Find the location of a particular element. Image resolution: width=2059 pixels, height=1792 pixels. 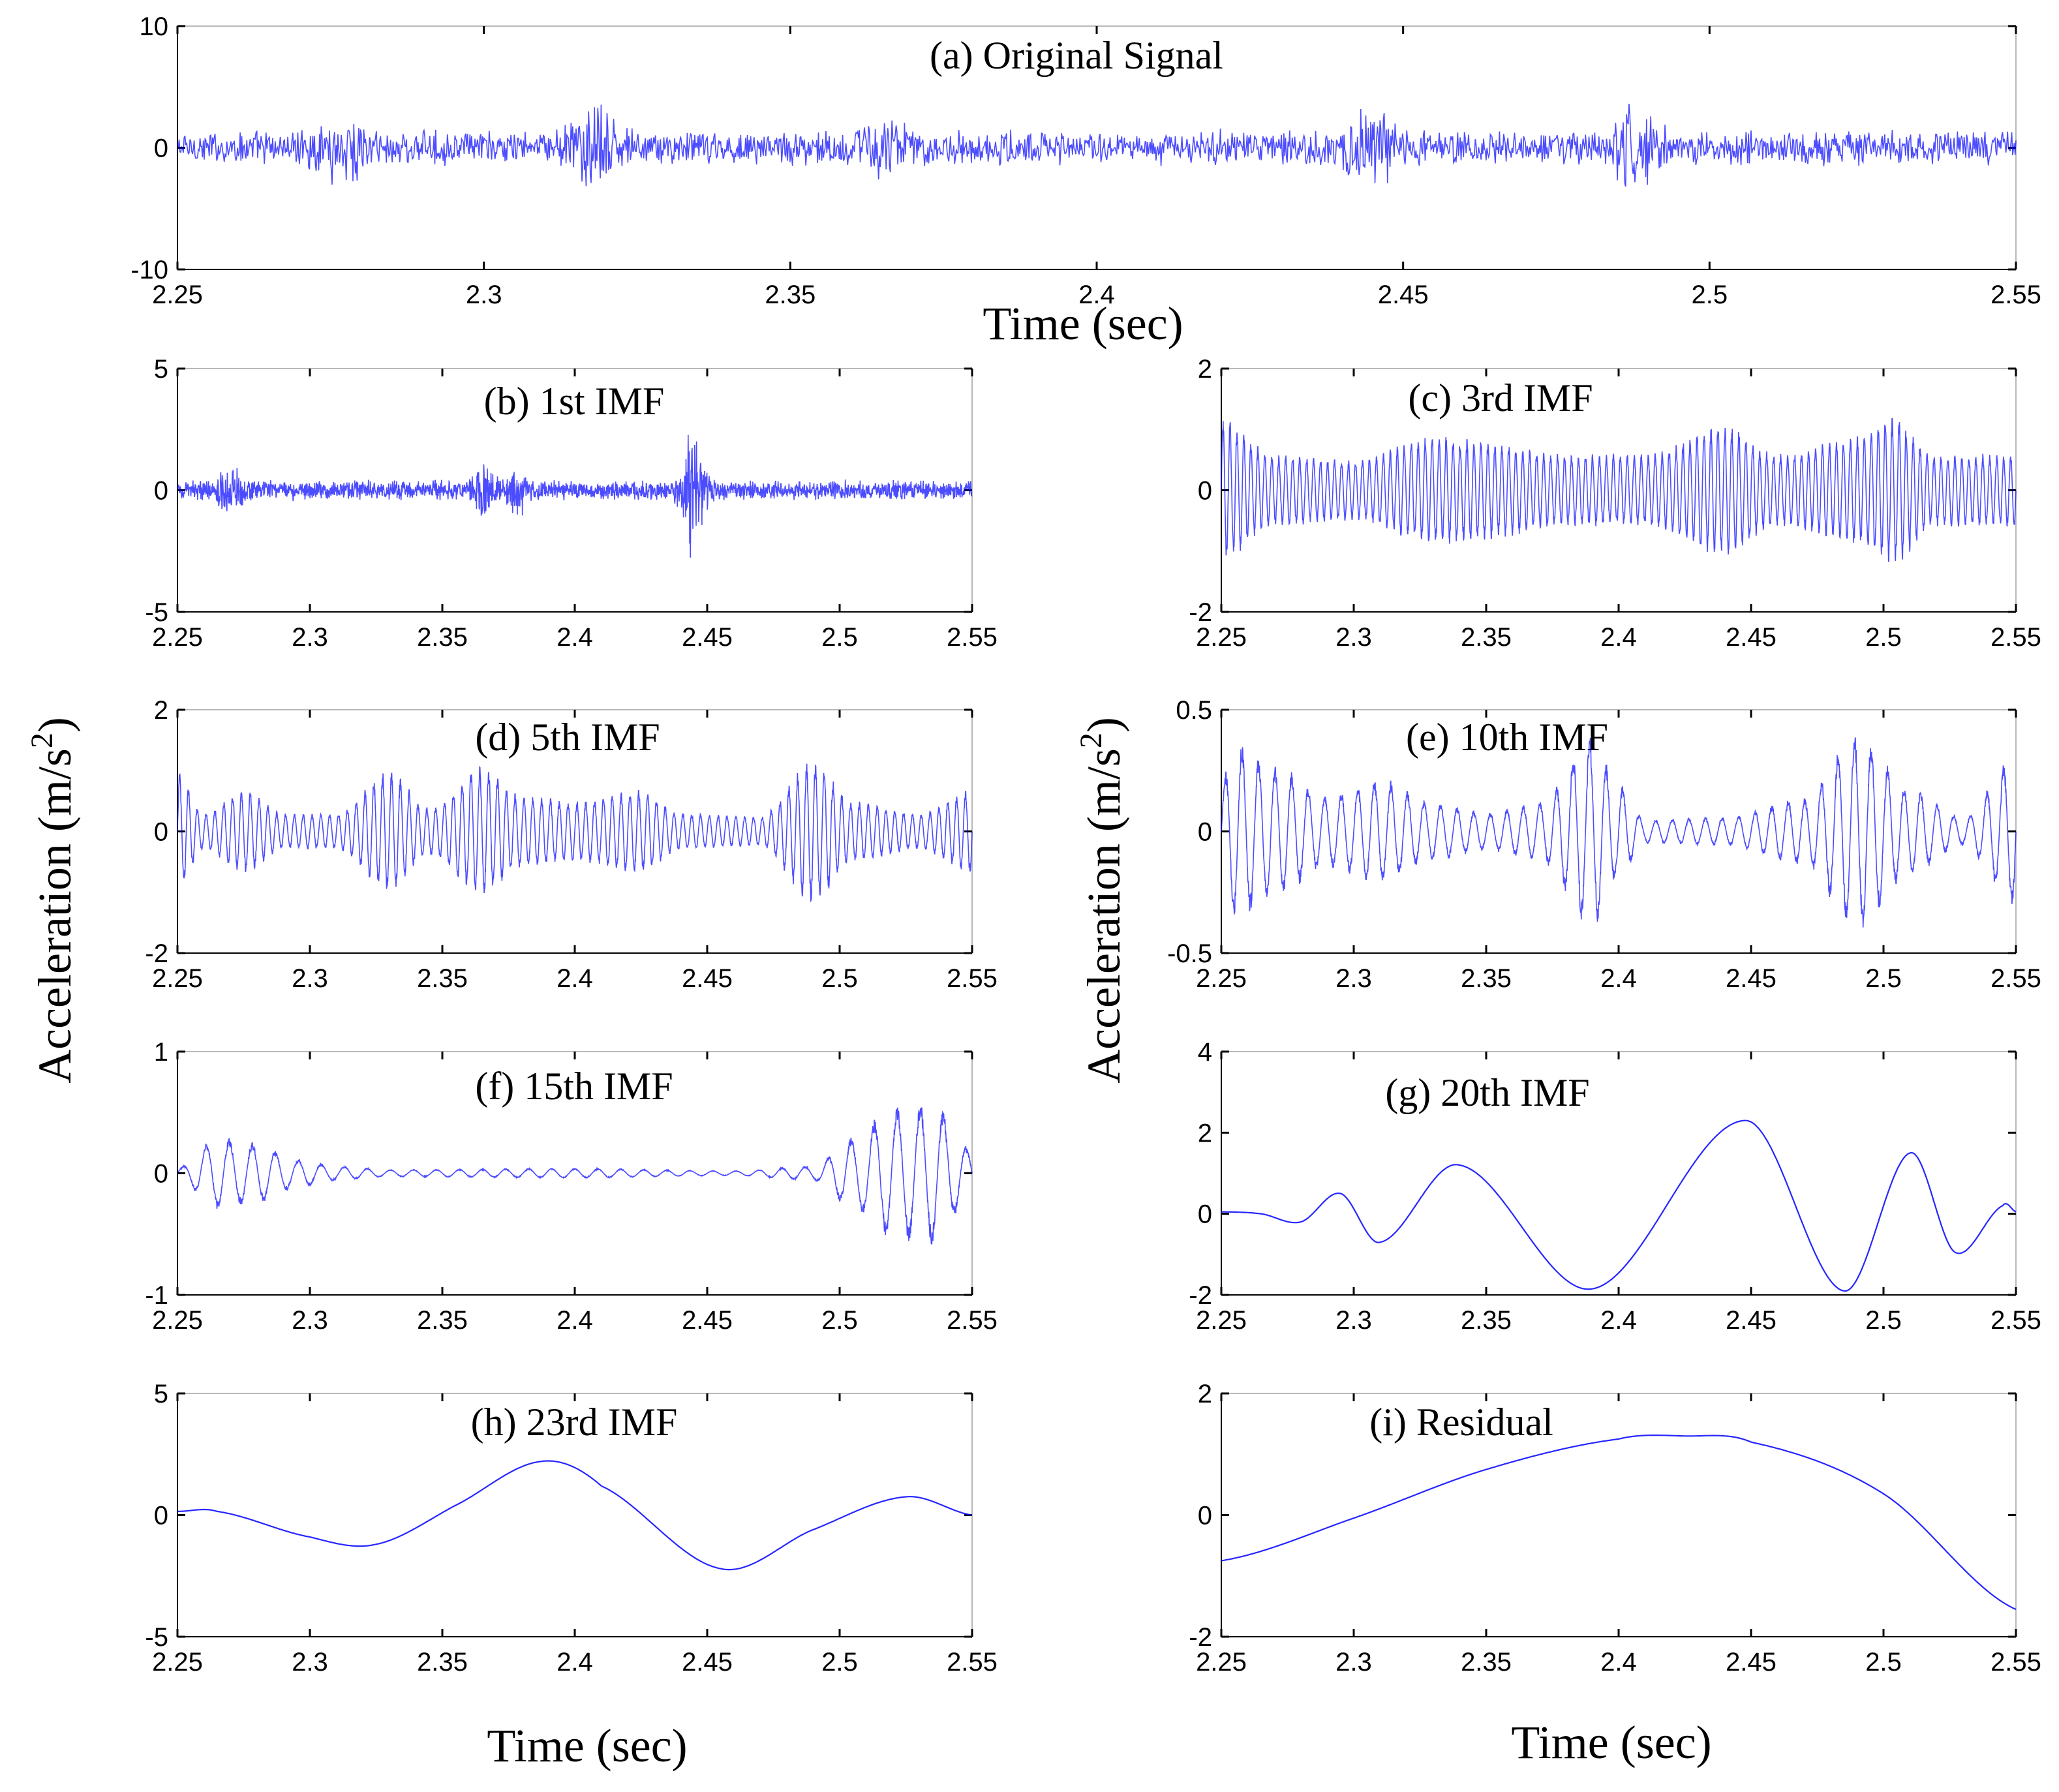

panel-d-xtick-label: 2.25 is located at coordinates (177, 978).